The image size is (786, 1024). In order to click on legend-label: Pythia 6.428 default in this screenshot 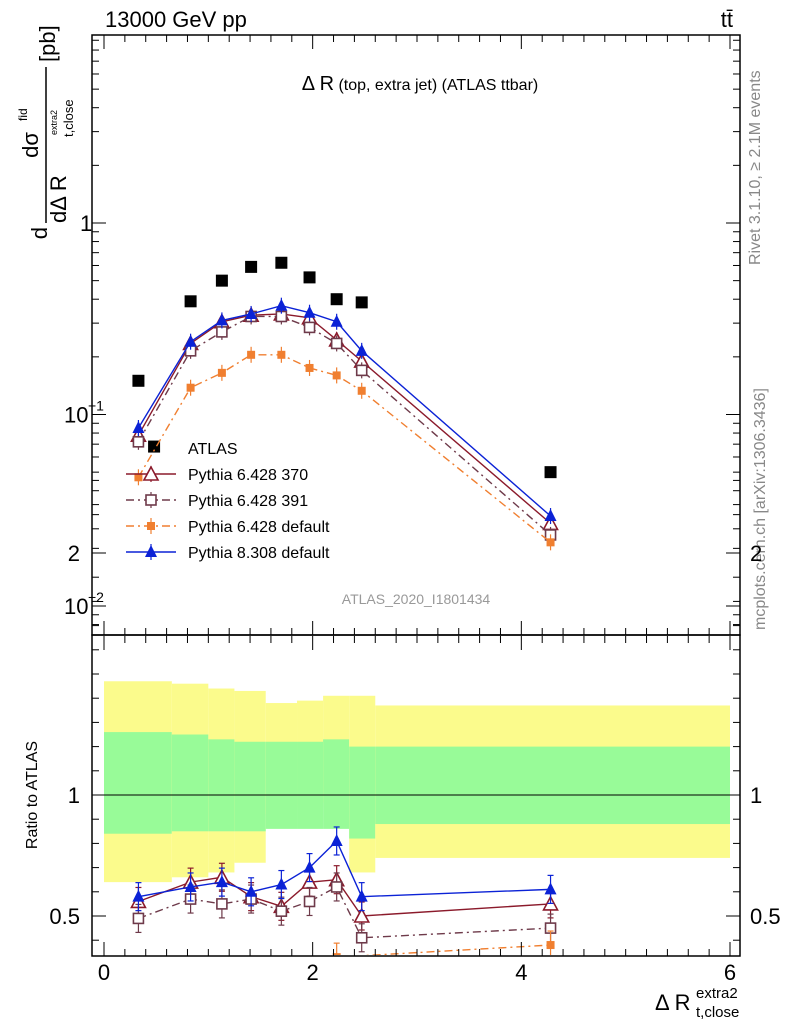, I will do `click(259, 527)`.